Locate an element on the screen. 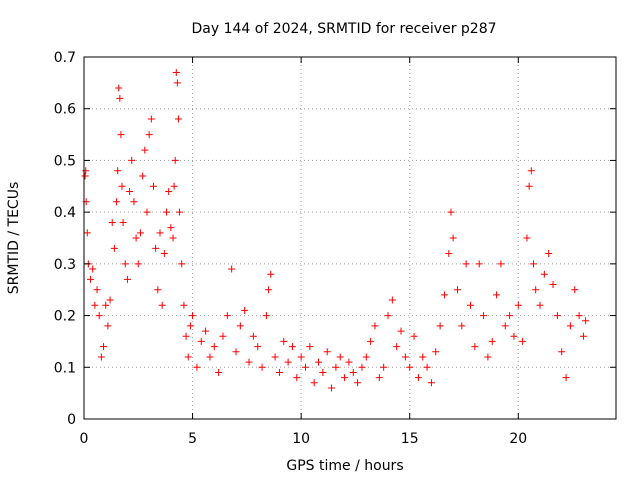  y-tick-label: 0.6 is located at coordinates (65, 110).